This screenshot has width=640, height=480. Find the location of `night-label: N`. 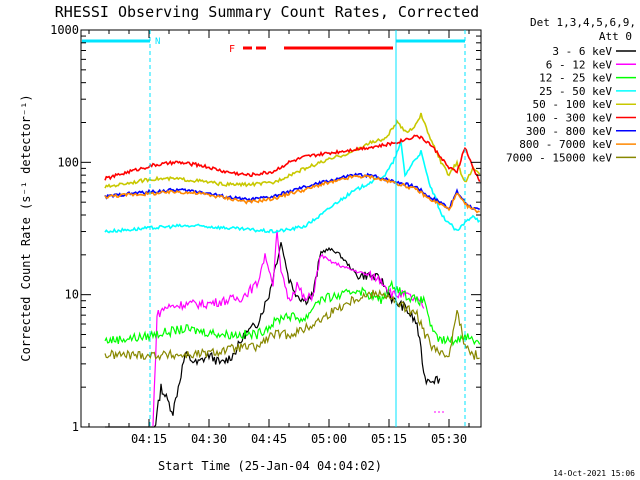

night-label: N is located at coordinates (157, 42).